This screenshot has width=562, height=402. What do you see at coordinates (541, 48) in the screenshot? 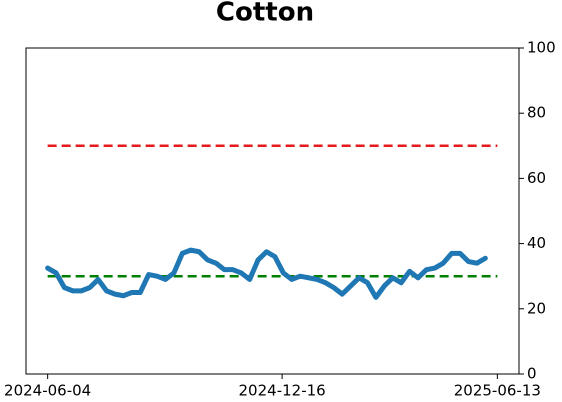
I see `y-tick-label: 100` at bounding box center [541, 48].